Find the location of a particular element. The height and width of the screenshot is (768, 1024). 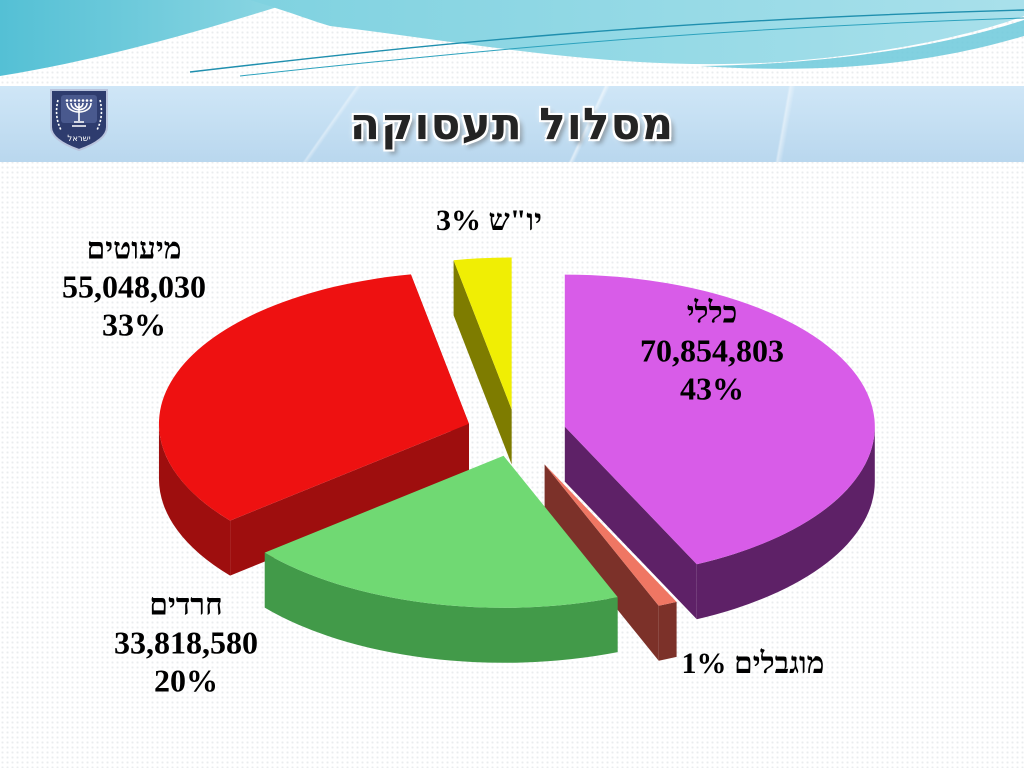

pie-slice-yosh is located at coordinates (482, 361).